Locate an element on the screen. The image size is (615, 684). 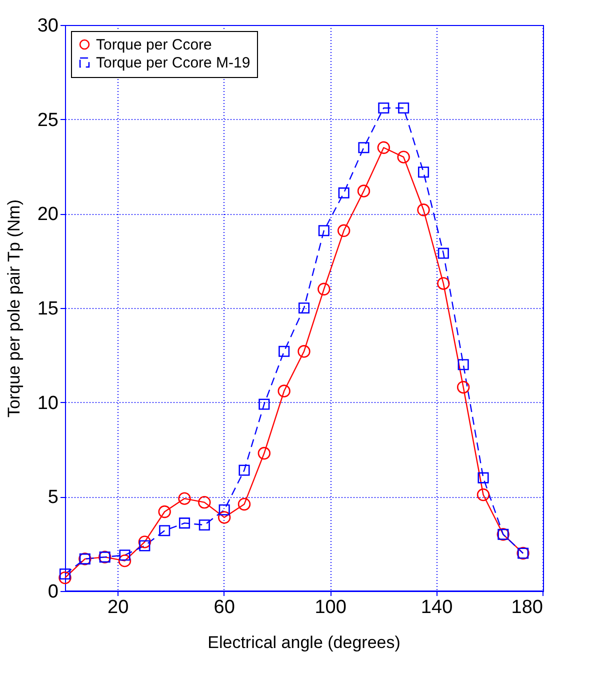
y-tick-label: 10 is located at coordinates (47, 403).